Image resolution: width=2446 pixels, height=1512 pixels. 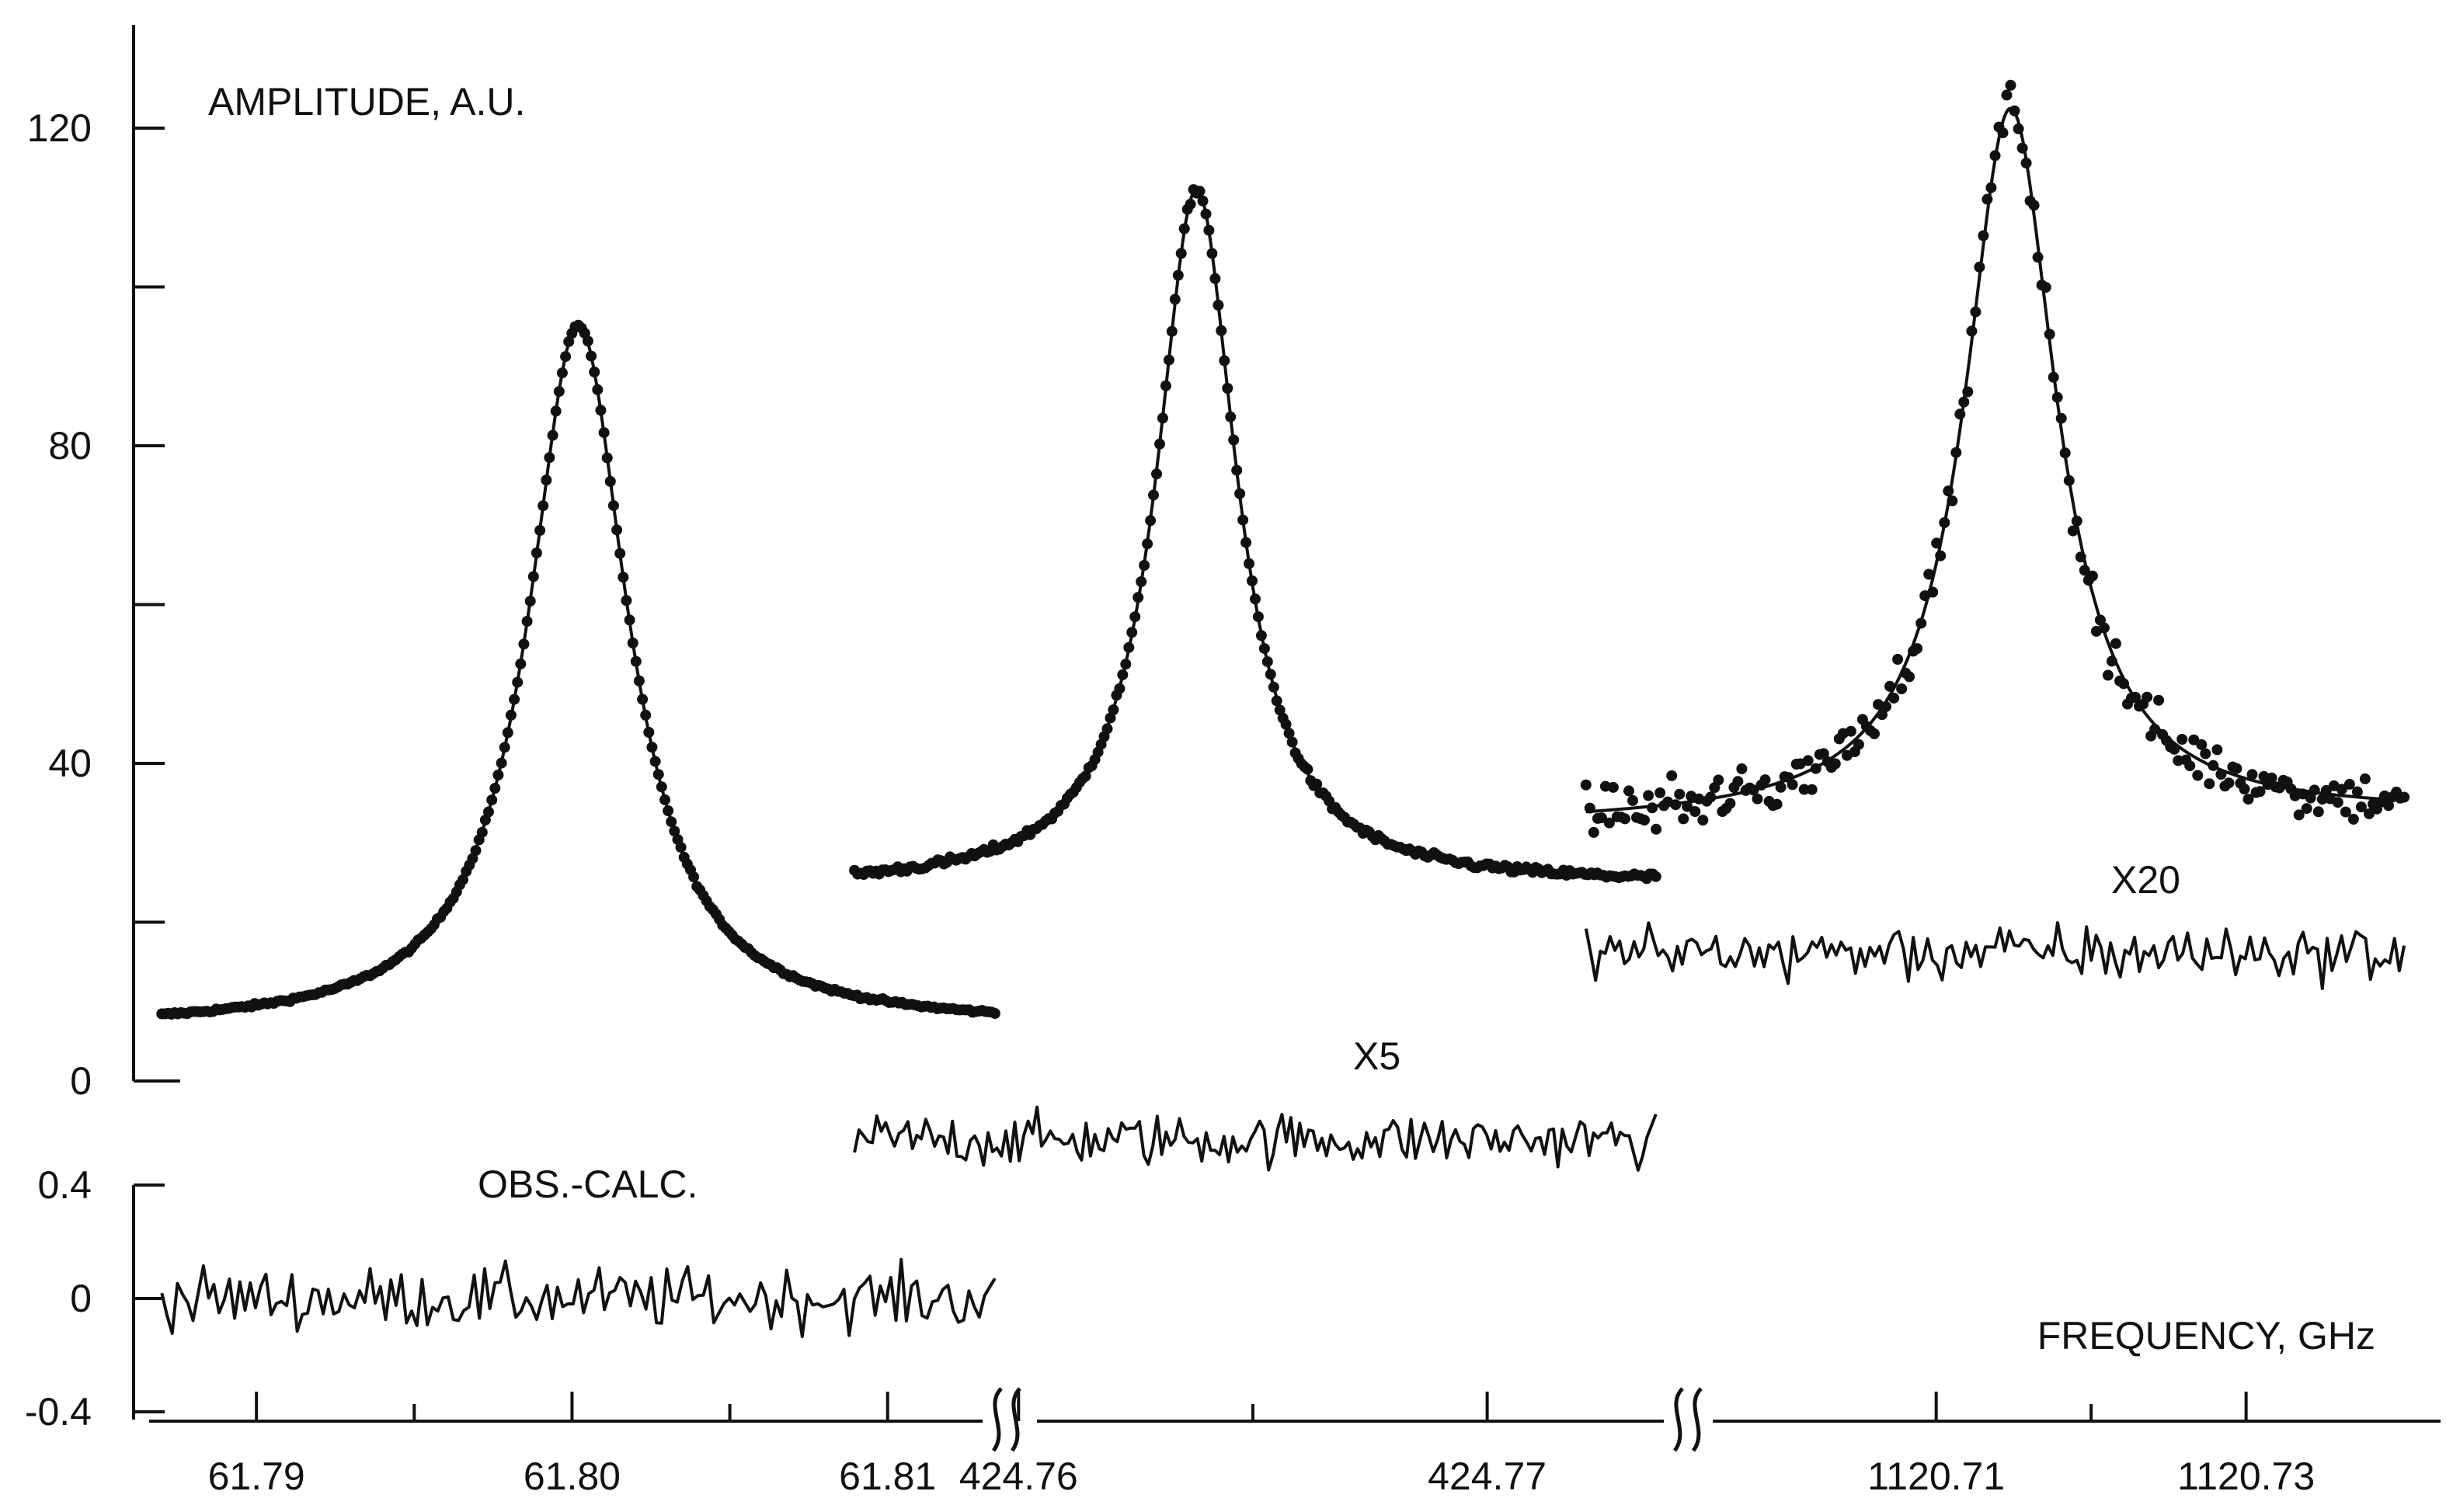 I want to click on x-tick-label: 424.76, so click(x=1018, y=1476).